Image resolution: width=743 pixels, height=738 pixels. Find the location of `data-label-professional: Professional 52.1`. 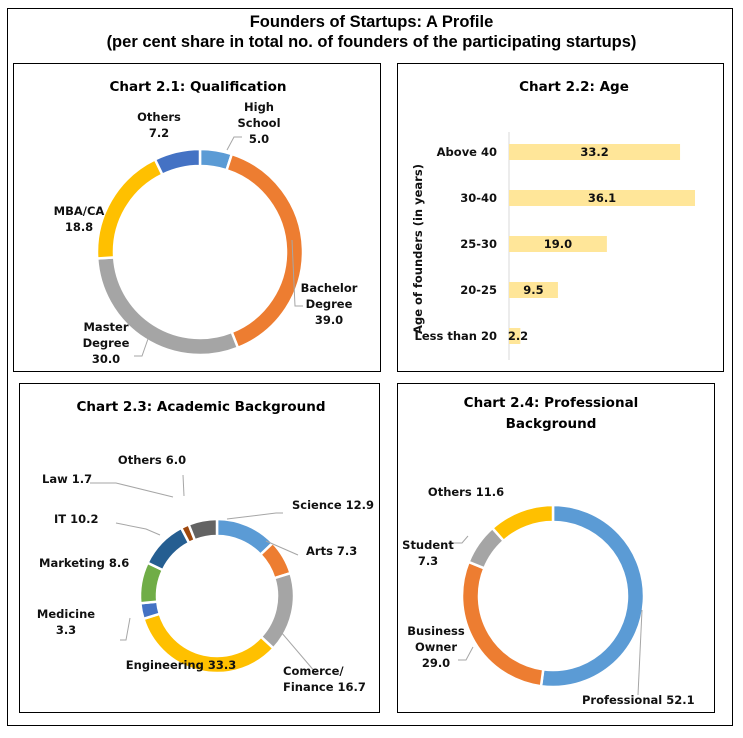

data-label-professional: Professional 52.1 is located at coordinates (638, 700).